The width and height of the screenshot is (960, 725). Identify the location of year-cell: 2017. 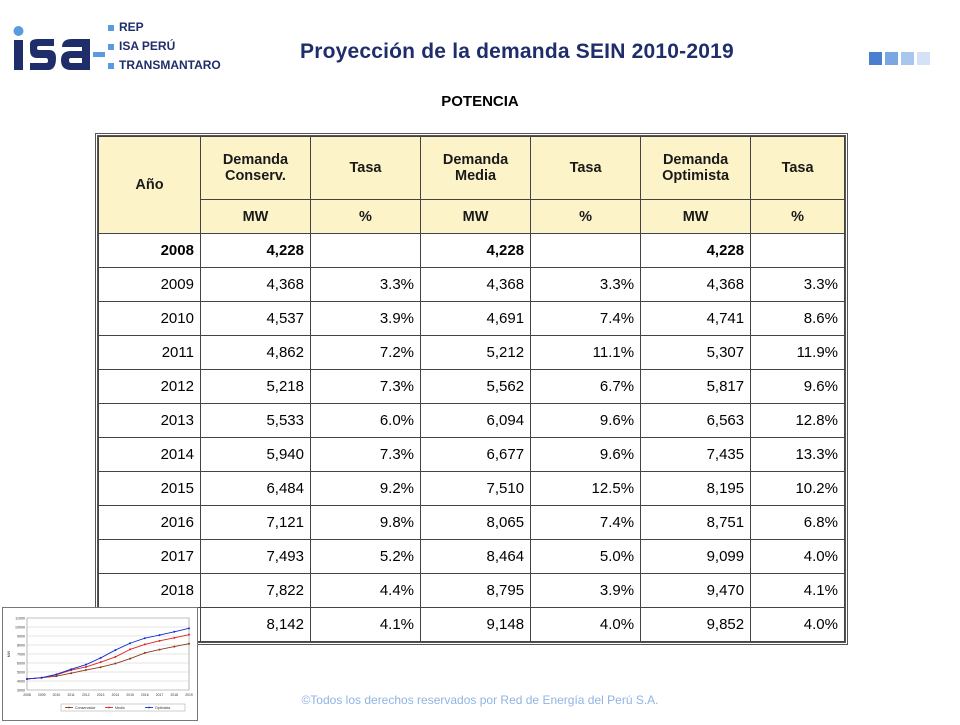
(149, 556).